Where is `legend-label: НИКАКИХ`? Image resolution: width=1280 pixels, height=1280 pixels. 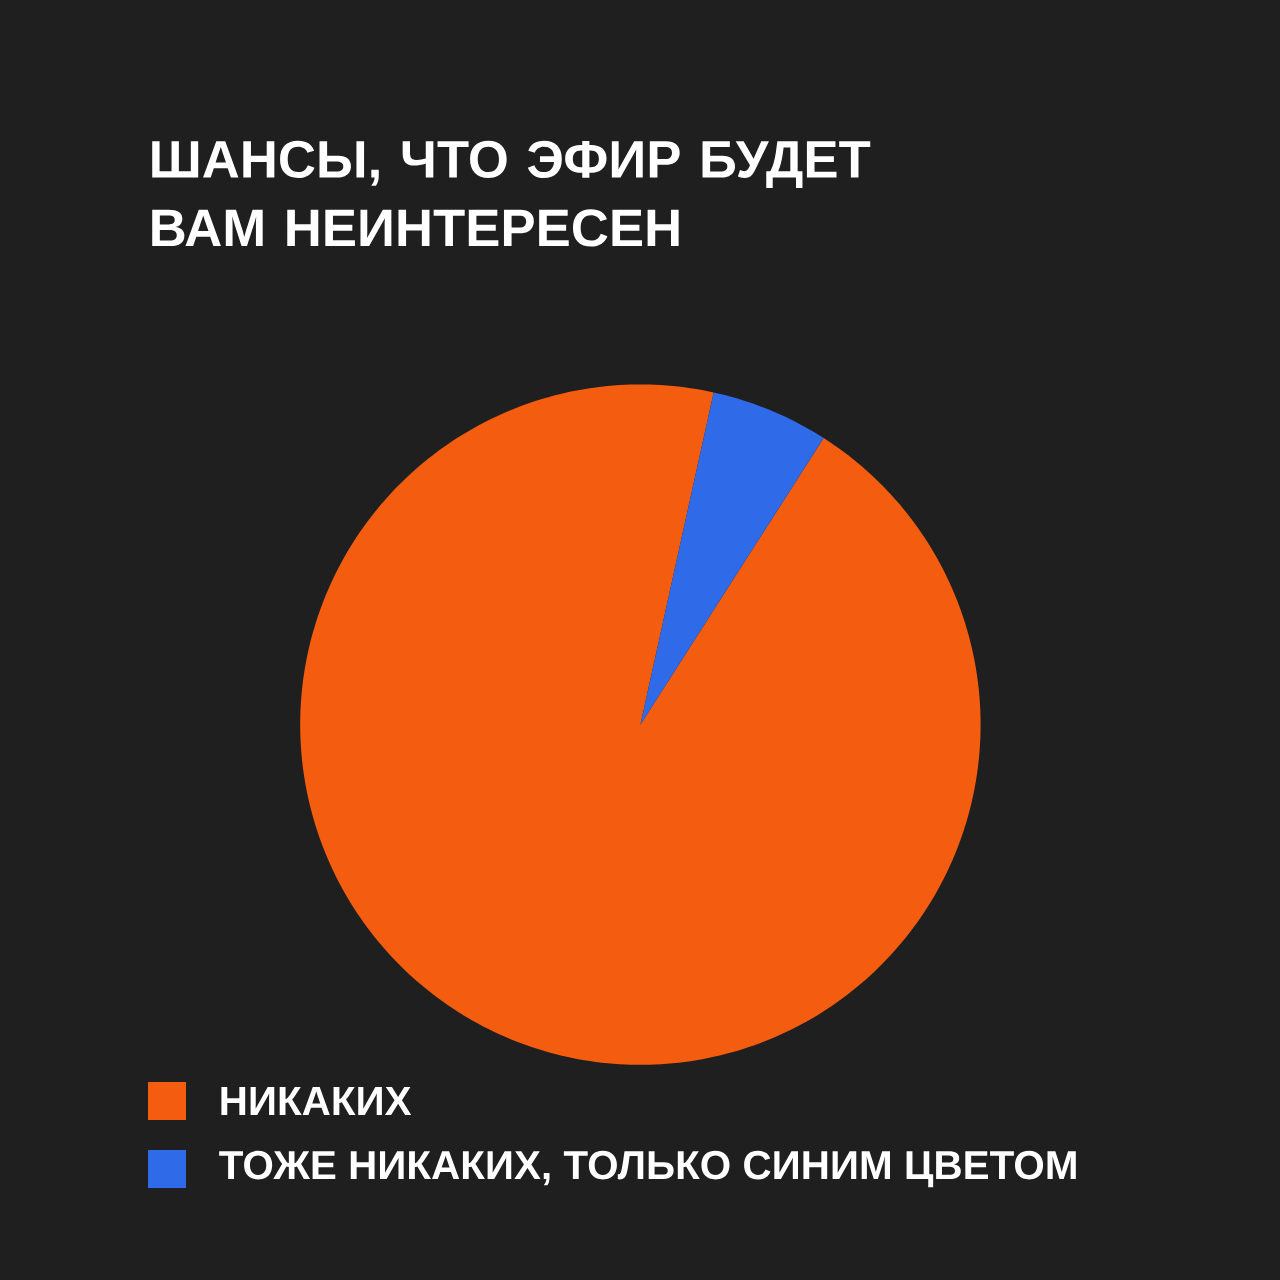
legend-label: НИКАКИХ is located at coordinates (316, 1101).